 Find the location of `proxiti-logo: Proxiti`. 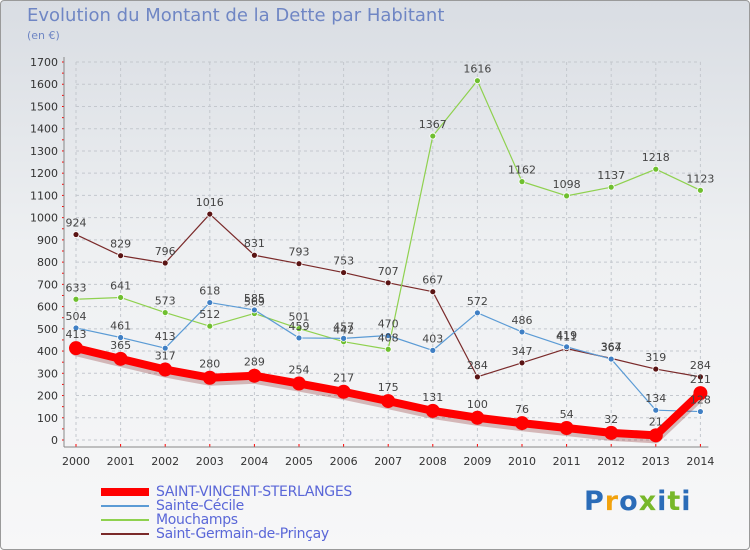

proxiti-logo: Proxiti is located at coordinates (638, 501).